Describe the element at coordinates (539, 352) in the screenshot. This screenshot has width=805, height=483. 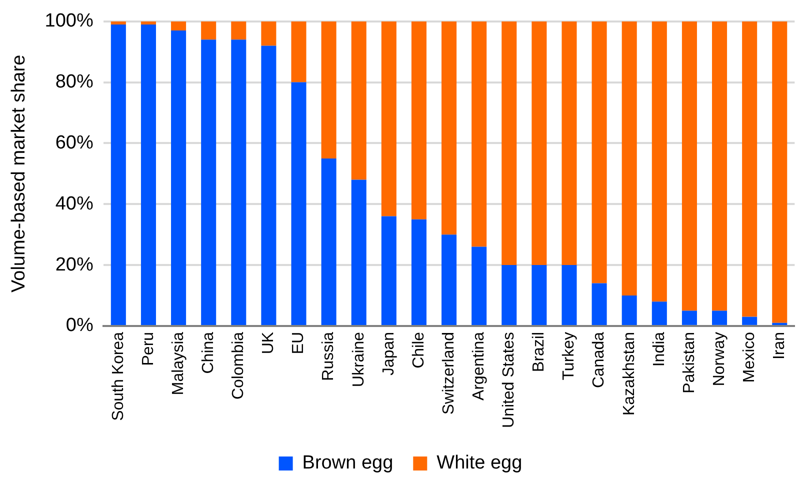
I see `x-tick-label: Brazil` at that location.